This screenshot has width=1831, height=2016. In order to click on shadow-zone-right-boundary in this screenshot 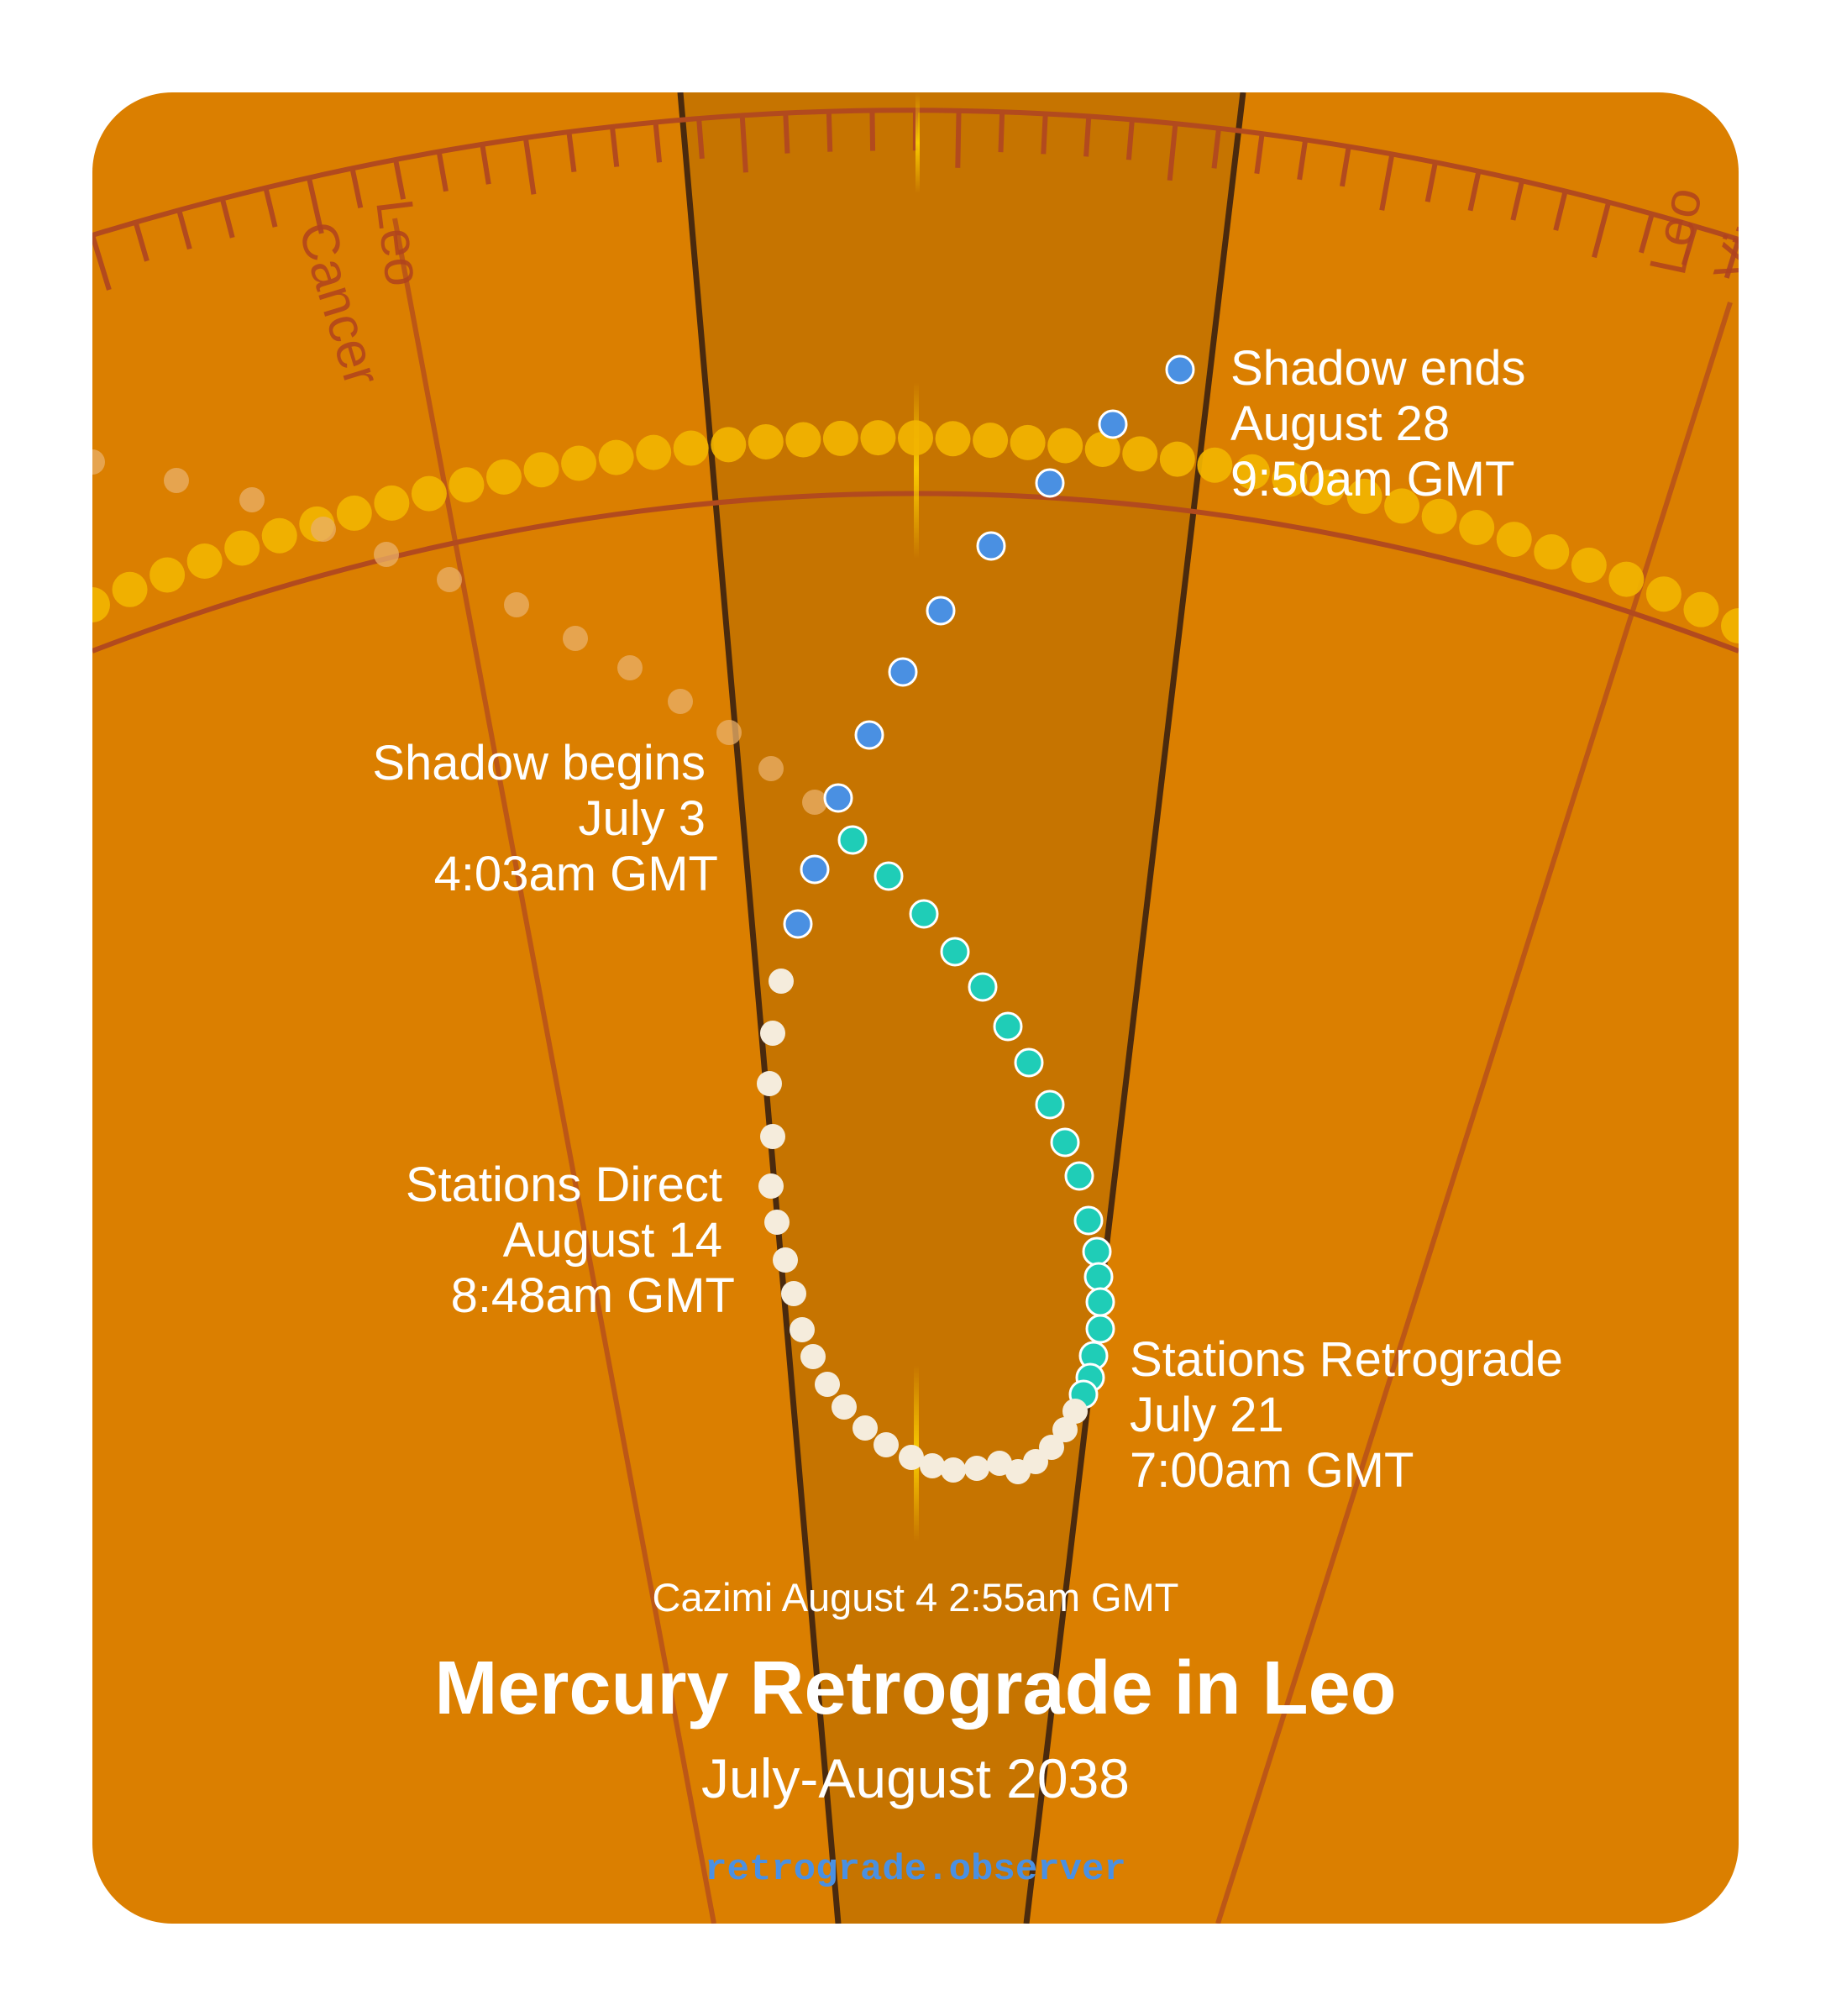, I will do `click(1134, 1008)`.